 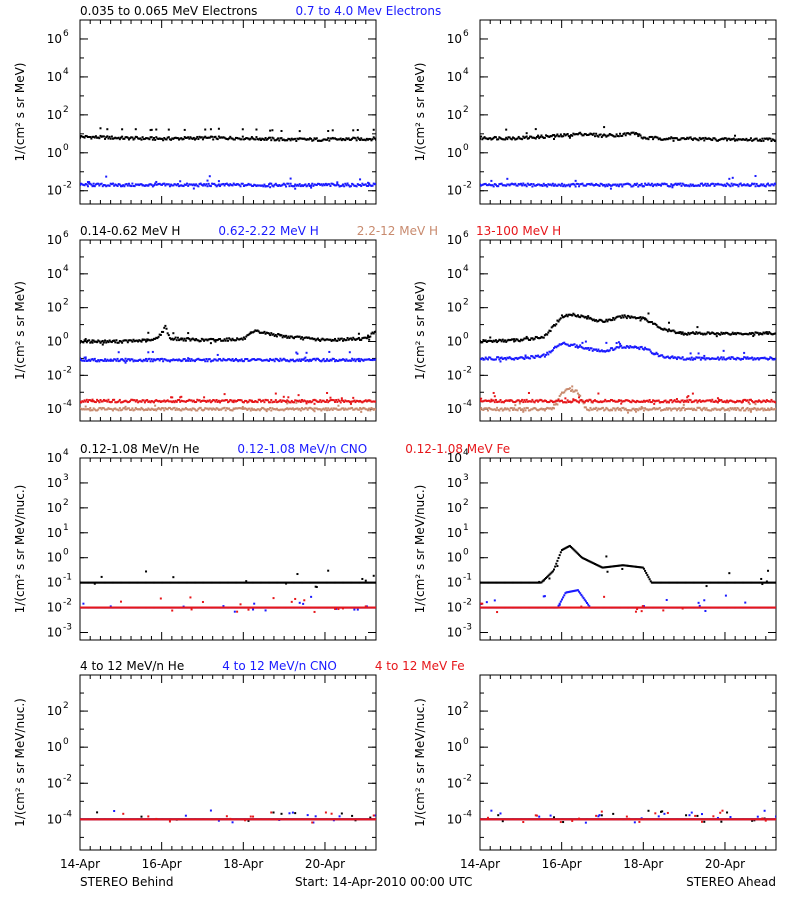 I want to click on y-tick-exponent: -2, so click(x=67, y=370).